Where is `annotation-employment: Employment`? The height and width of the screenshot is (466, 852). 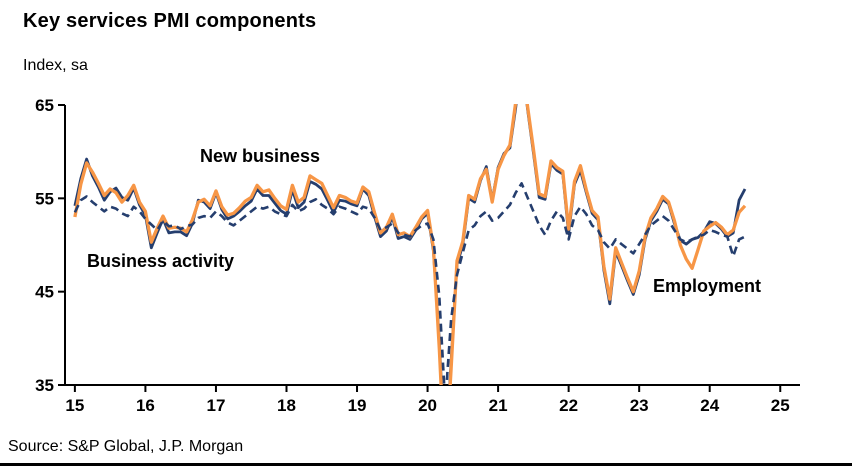
annotation-employment: Employment is located at coordinates (707, 286).